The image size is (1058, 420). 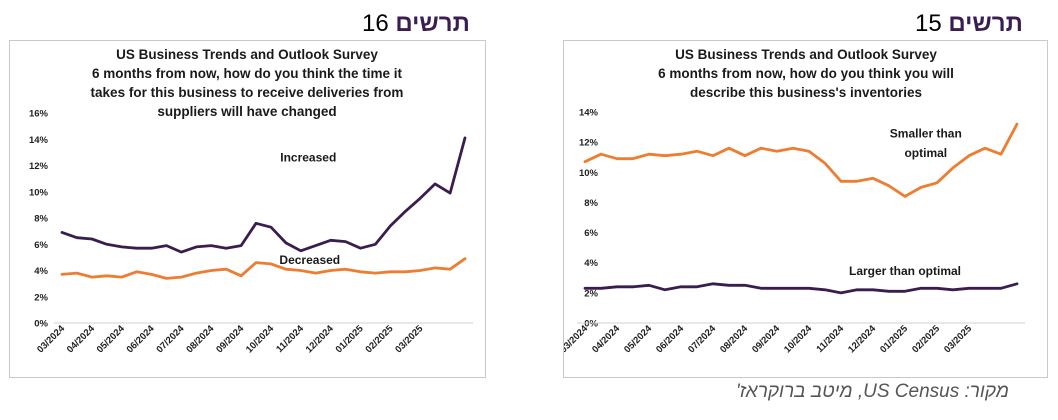 What do you see at coordinates (591, 324) in the screenshot?
I see `chart-15-y-tick-label: 0%` at bounding box center [591, 324].